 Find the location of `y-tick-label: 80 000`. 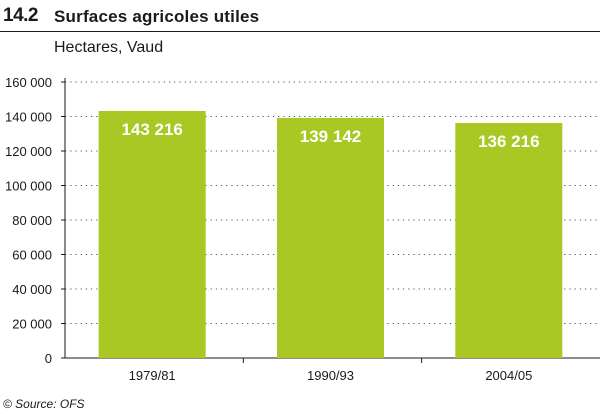

y-tick-label: 80 000 is located at coordinates (32, 220).